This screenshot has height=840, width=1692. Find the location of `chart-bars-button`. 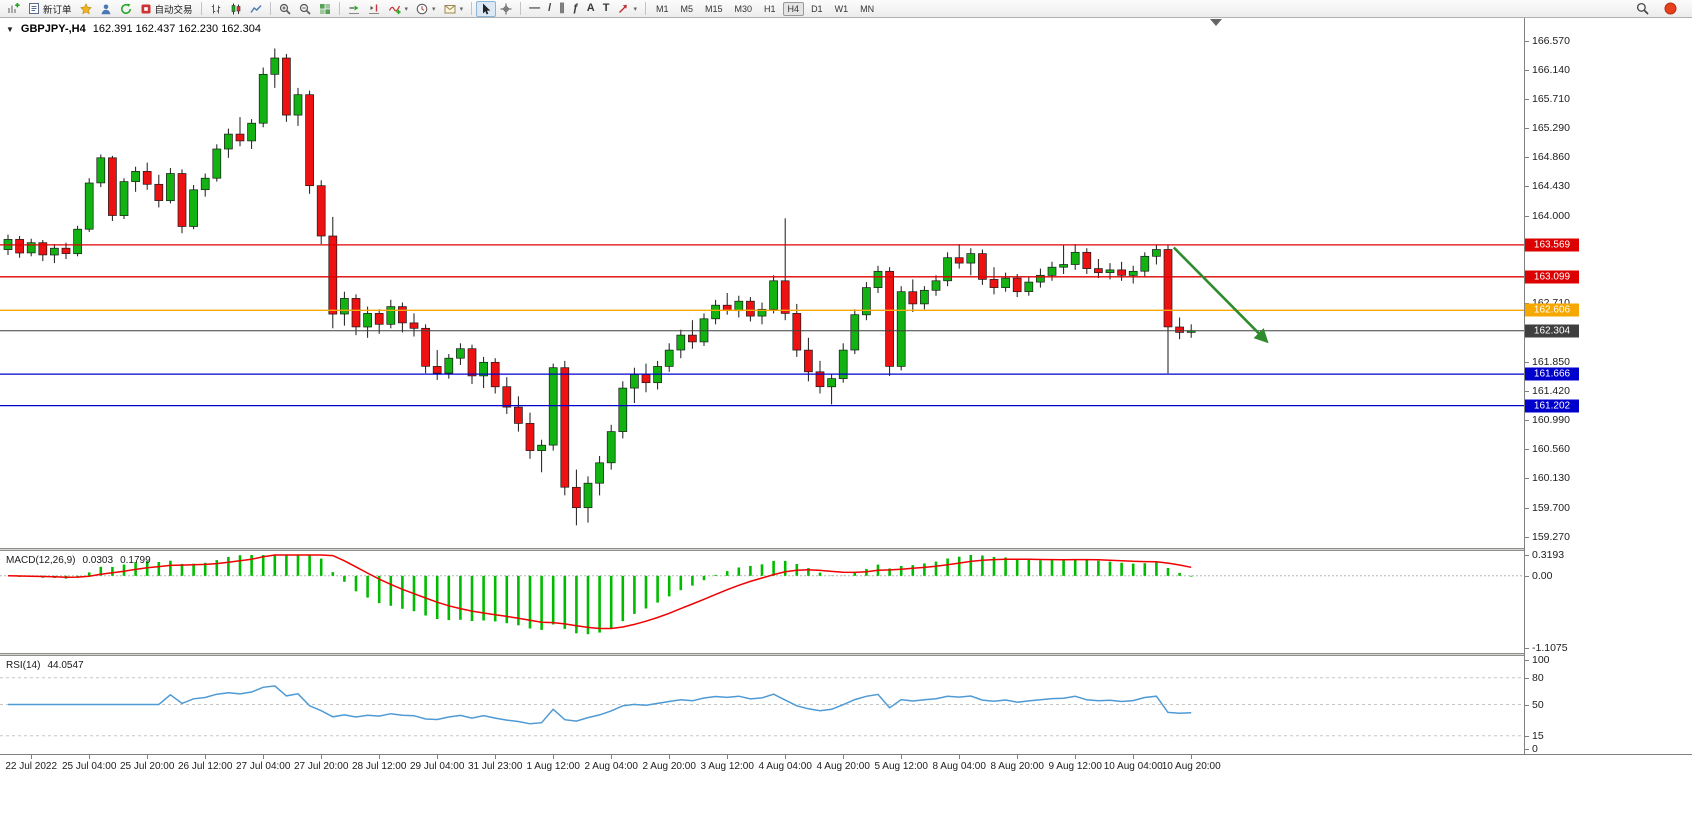

chart-bars-button is located at coordinates (216, 9).